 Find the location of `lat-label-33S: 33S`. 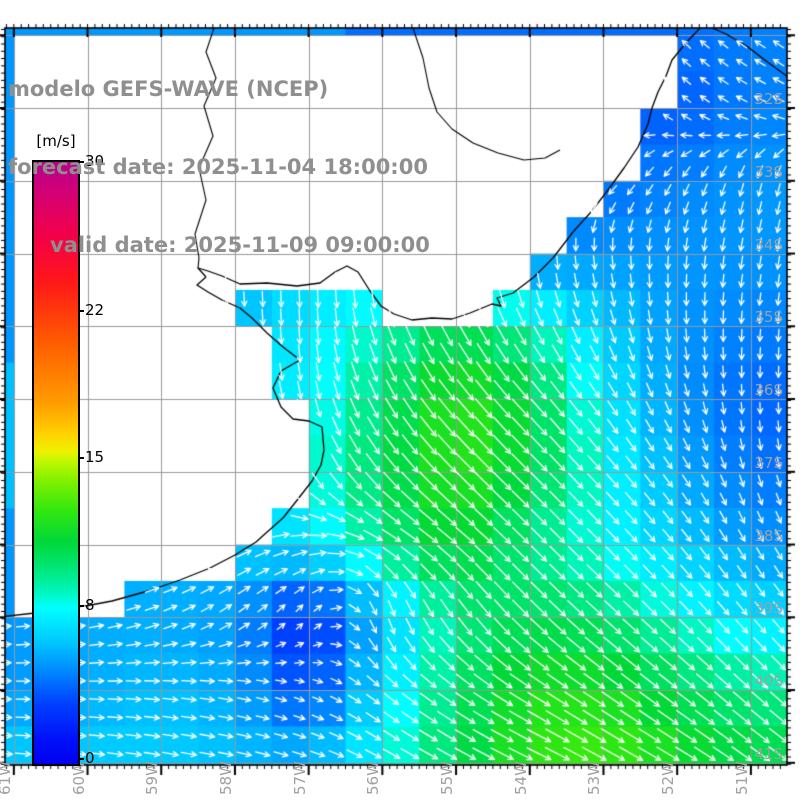

lat-label-33S: 33S is located at coordinates (768, 171).